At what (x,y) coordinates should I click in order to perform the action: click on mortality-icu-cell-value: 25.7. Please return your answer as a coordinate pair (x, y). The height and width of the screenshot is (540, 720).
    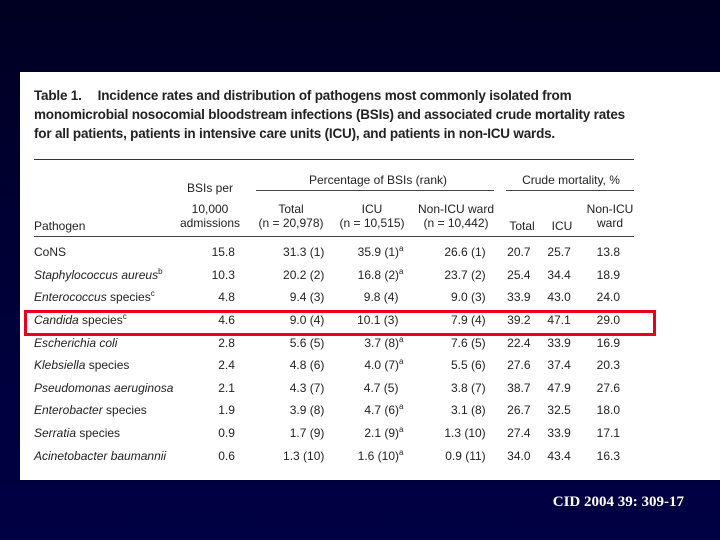
    Looking at the image, I should click on (559, 252).